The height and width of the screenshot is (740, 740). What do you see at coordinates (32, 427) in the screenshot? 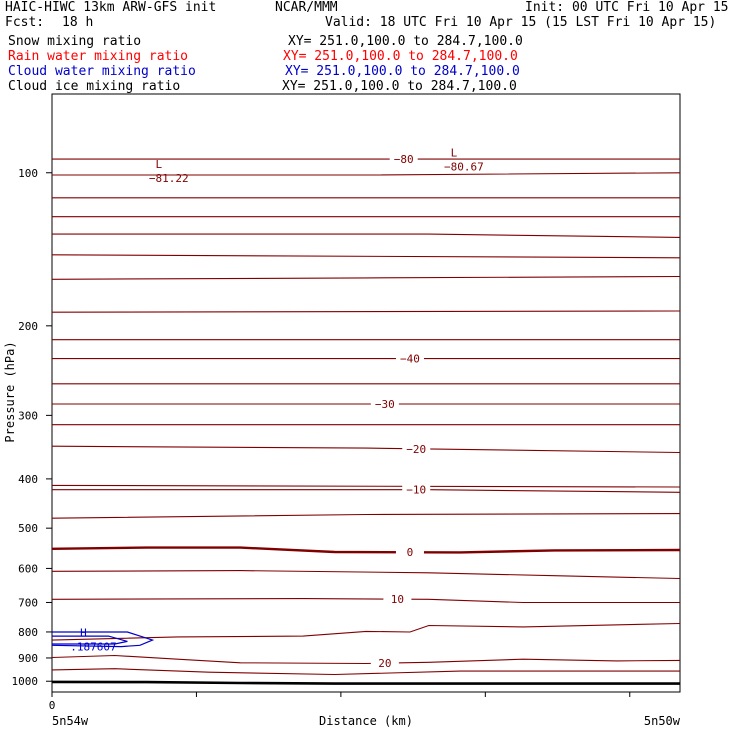
I see `y-axis: 100 200 300 400 500 600 700 800 900 1000` at bounding box center [32, 427].